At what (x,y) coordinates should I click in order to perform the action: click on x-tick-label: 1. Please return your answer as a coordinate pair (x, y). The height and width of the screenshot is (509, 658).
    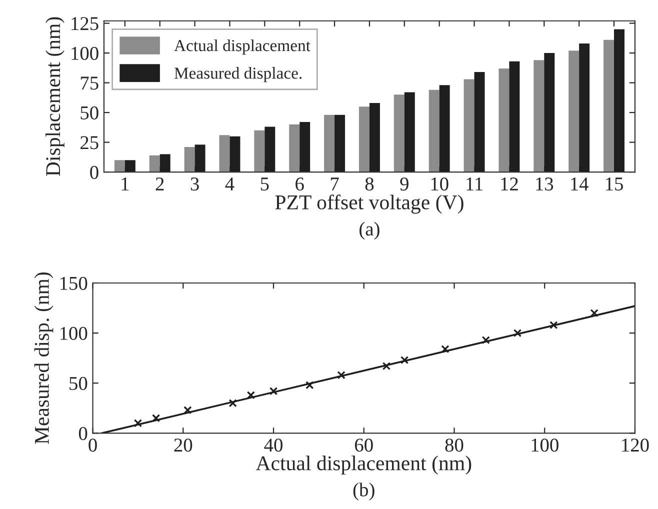
    Looking at the image, I should click on (125, 184).